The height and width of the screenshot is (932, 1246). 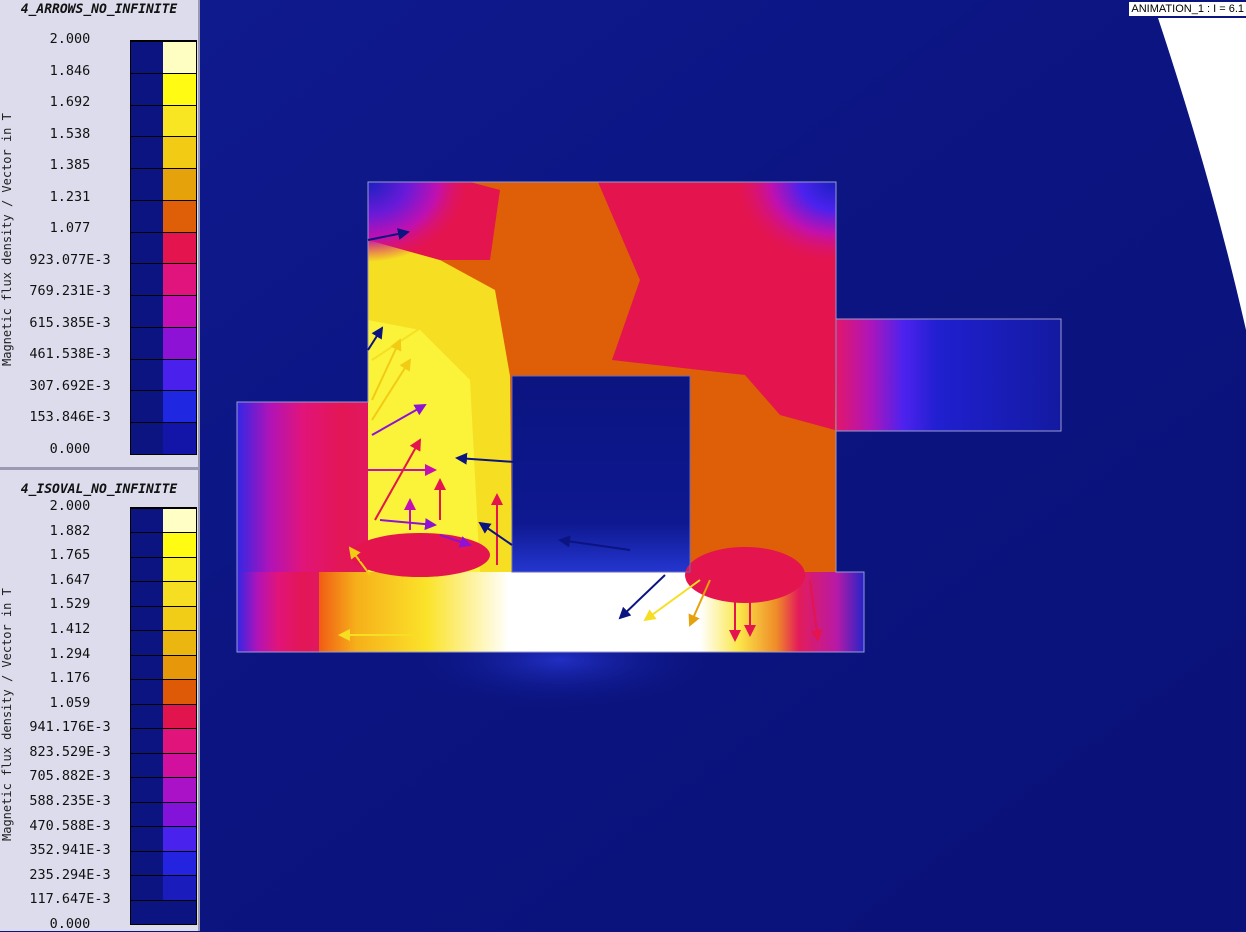 What do you see at coordinates (70, 70) in the screenshot?
I see `legend-tick-label: 1.846` at bounding box center [70, 70].